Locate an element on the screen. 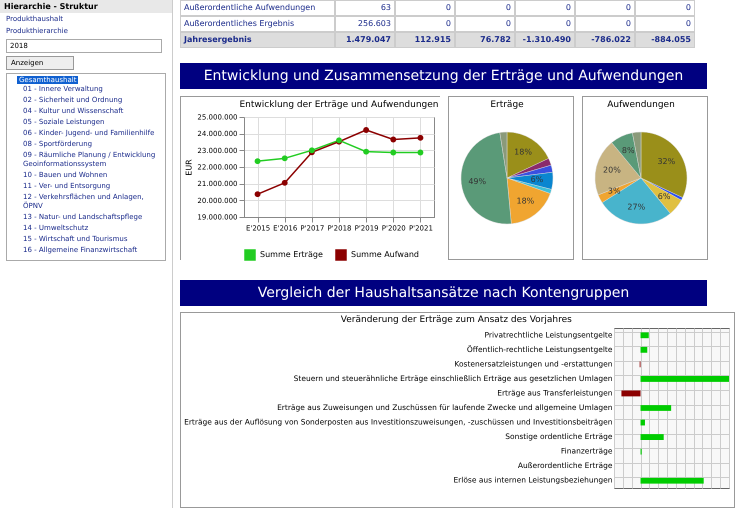 The height and width of the screenshot is (508, 737). legend-label: Summe Erträge is located at coordinates (291, 254).